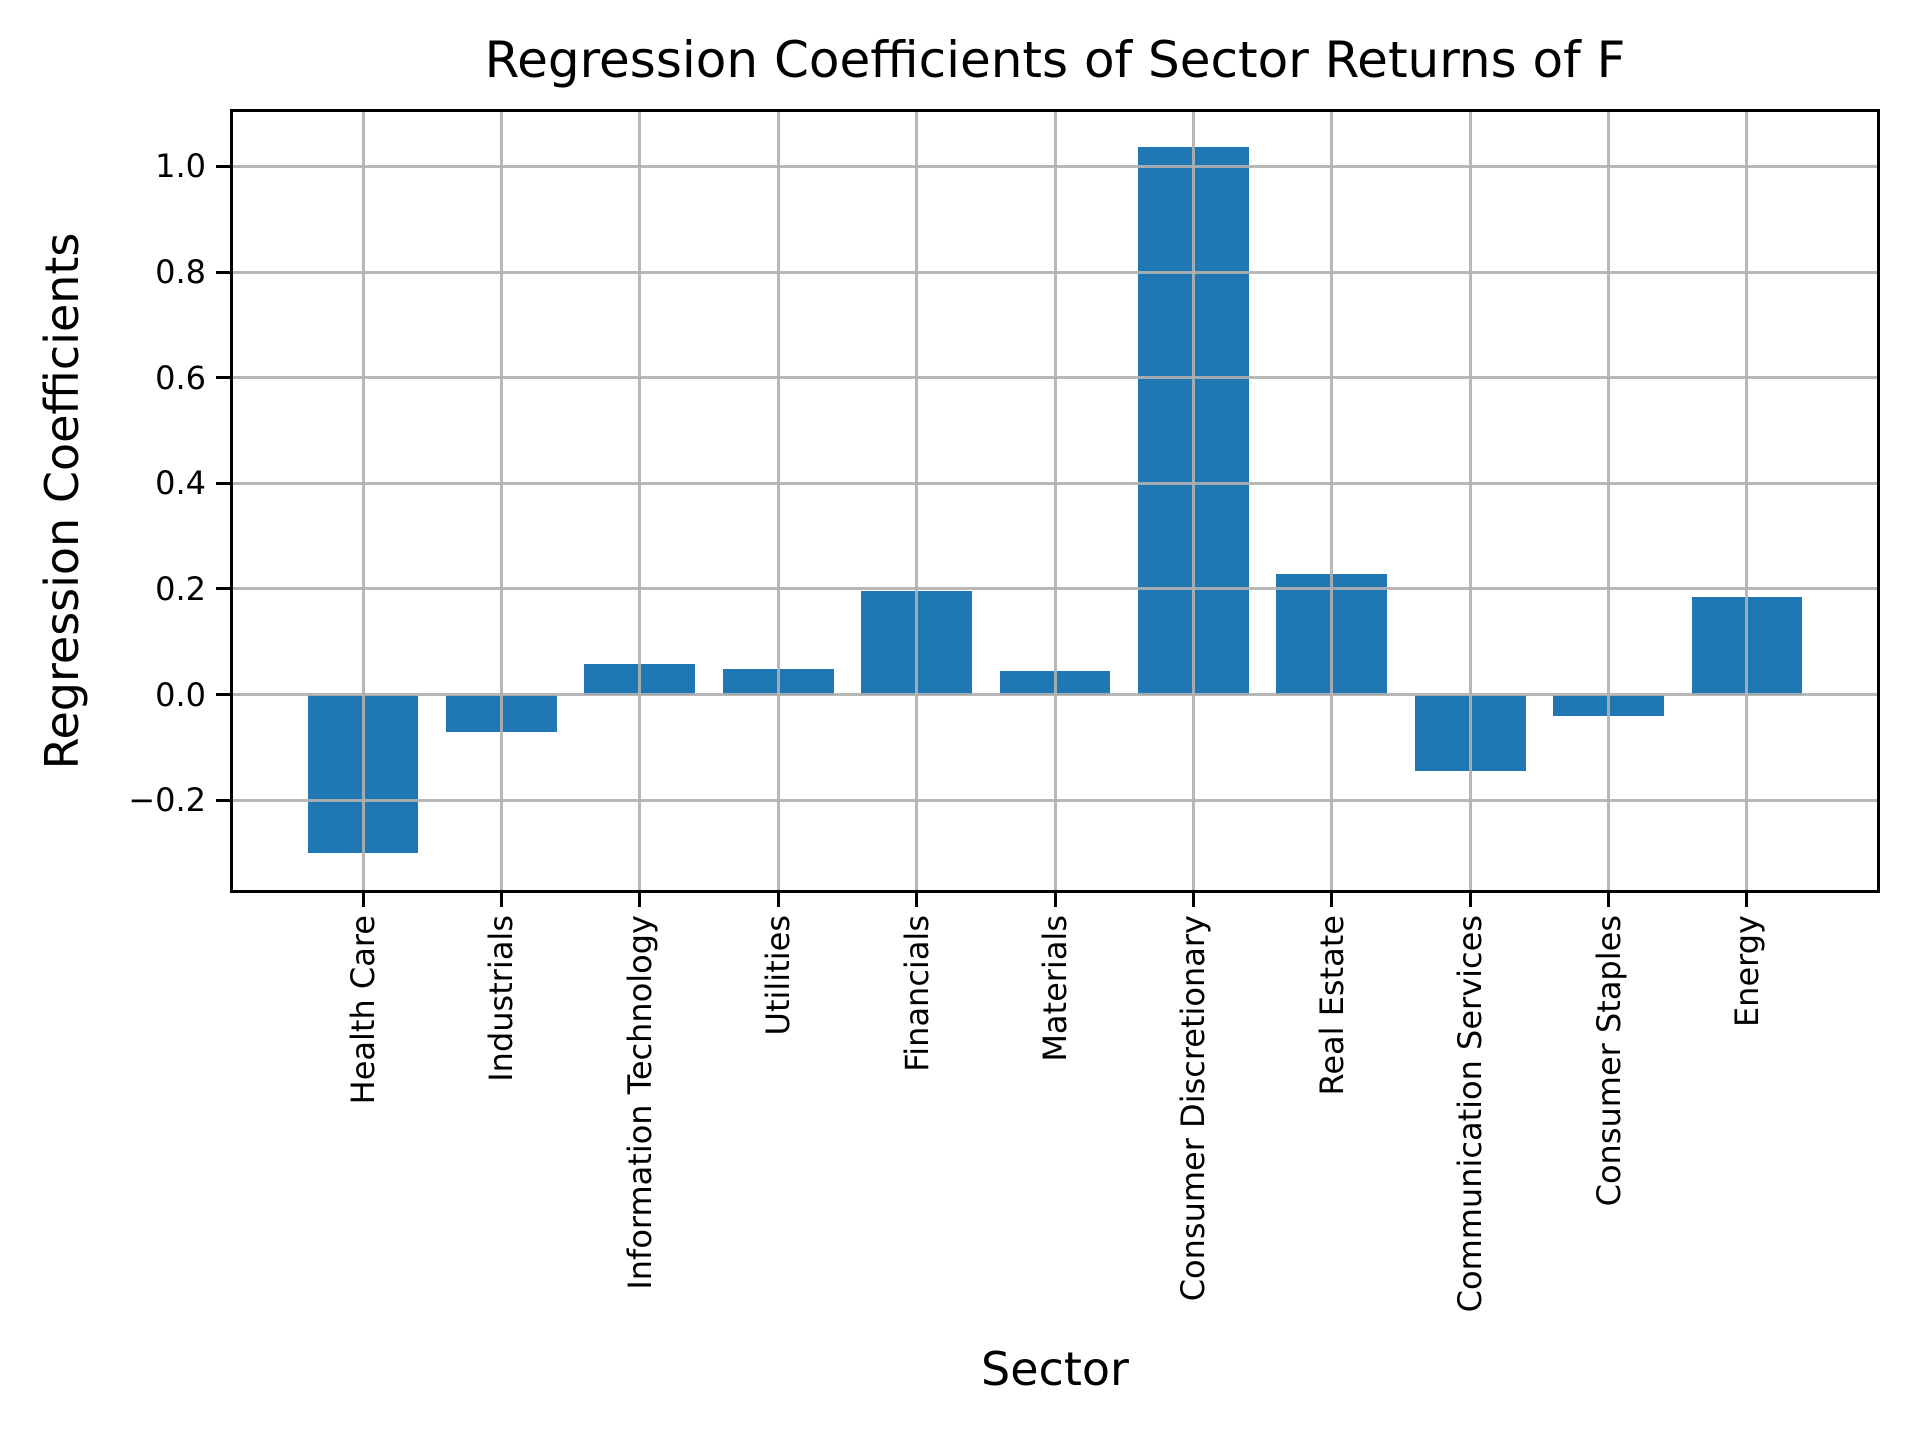 The width and height of the screenshot is (1920, 1440). What do you see at coordinates (1608, 1061) in the screenshot?
I see `x-tick-label-consumer-staples: Consumer Staples` at bounding box center [1608, 1061].